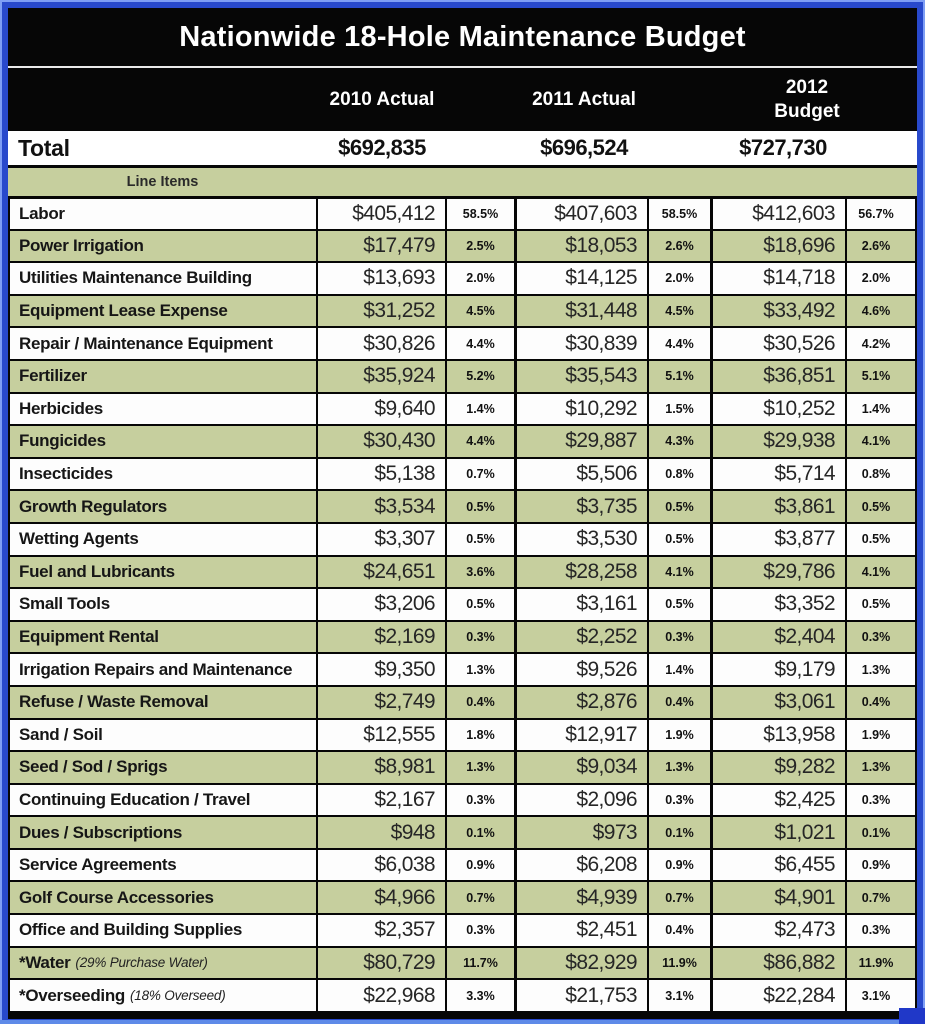 The image size is (925, 1024). What do you see at coordinates (678, 441) in the screenshot?
I see `percent-2011: 4.3%` at bounding box center [678, 441].